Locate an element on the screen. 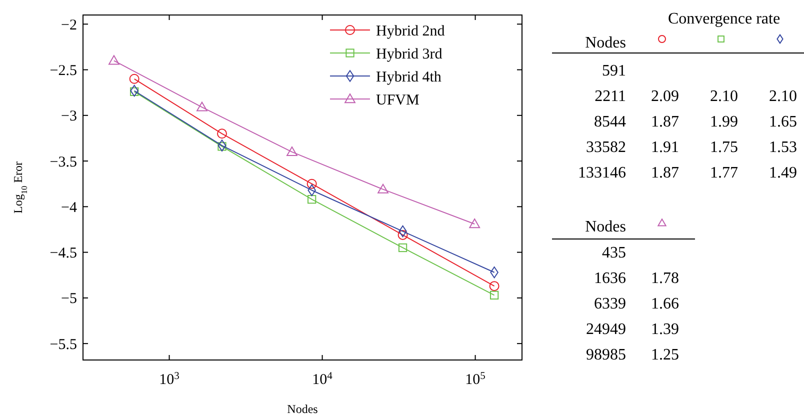  text: 1.99 is located at coordinates (724, 122).